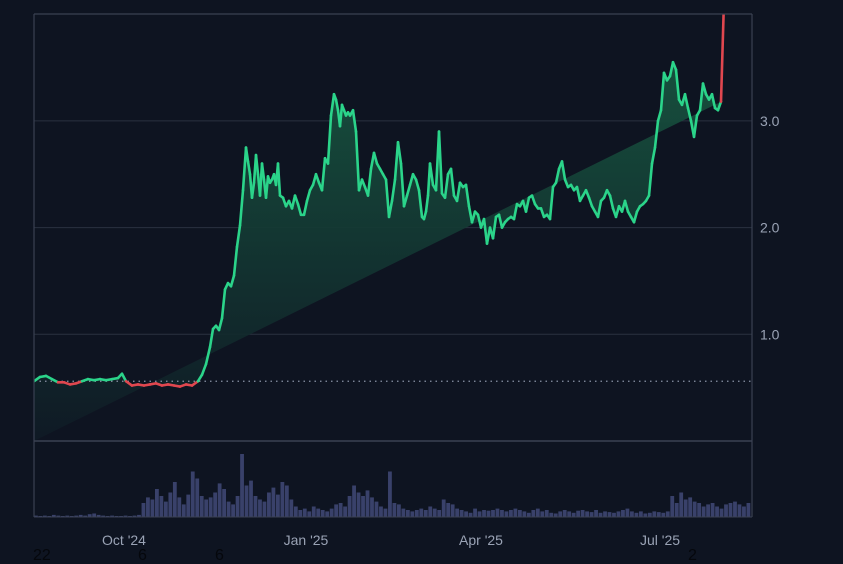  Describe the element at coordinates (770, 334) in the screenshot. I see `svg-text: 1.0` at that location.